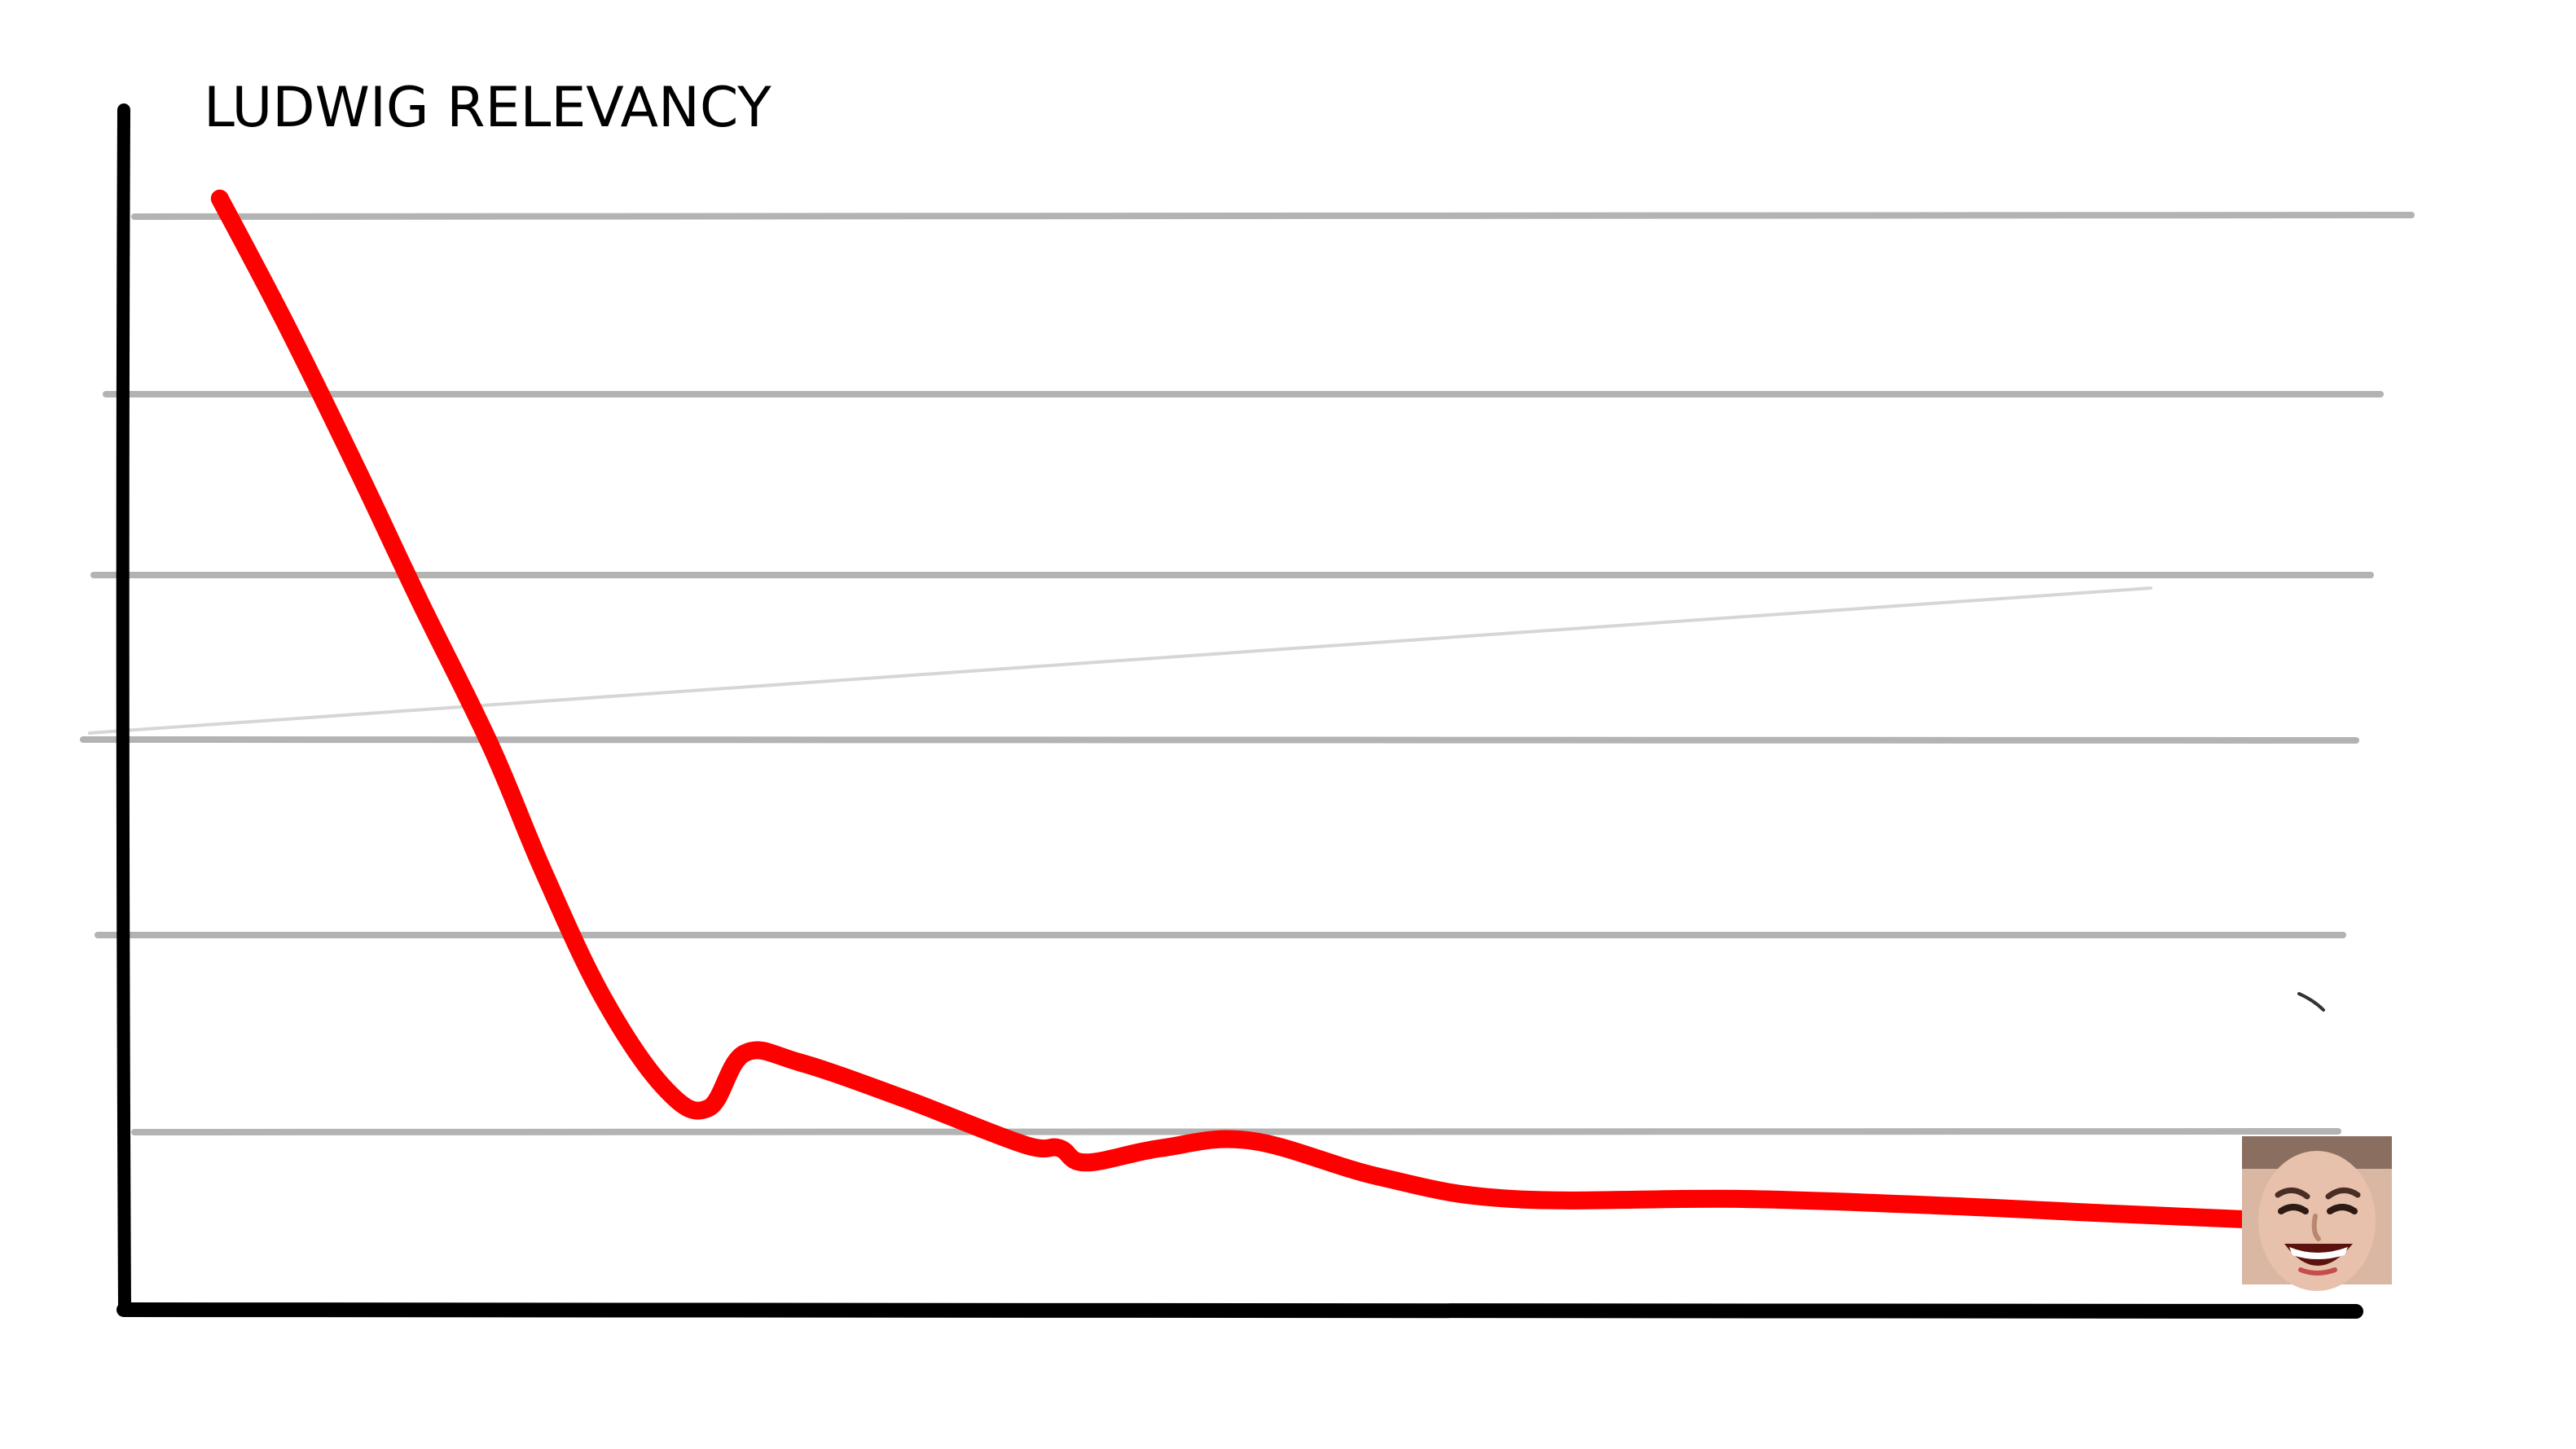  Describe the element at coordinates (487, 108) in the screenshot. I see `chart-title: LUDWIG RELEVANCY` at that location.